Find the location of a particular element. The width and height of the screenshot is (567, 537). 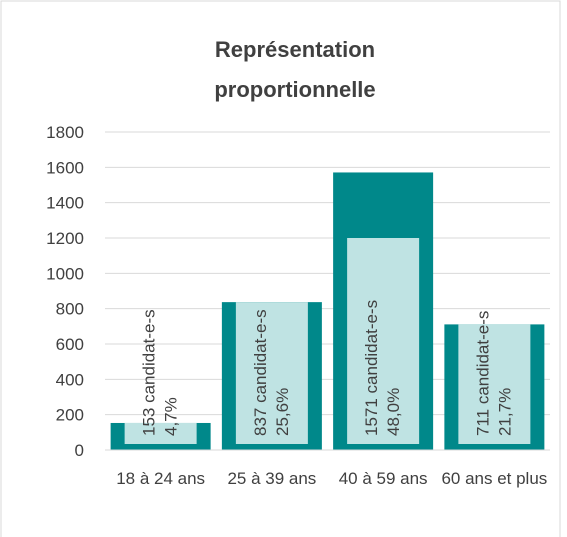

y-tick-label: 1800 is located at coordinates (65, 132).